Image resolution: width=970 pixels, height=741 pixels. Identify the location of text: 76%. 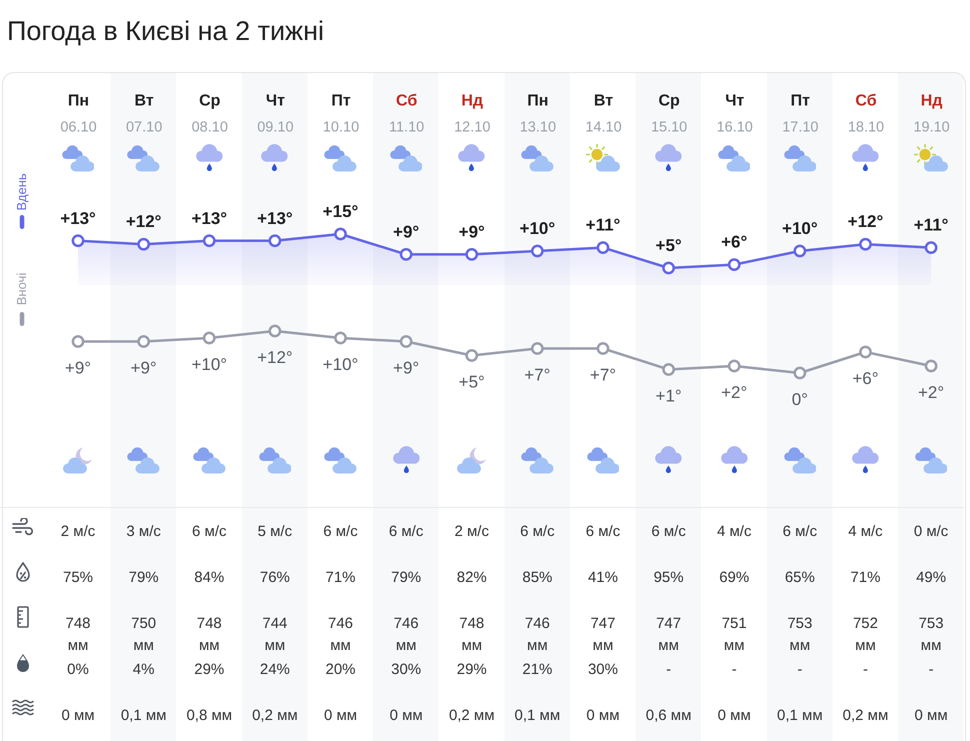
(275, 577).